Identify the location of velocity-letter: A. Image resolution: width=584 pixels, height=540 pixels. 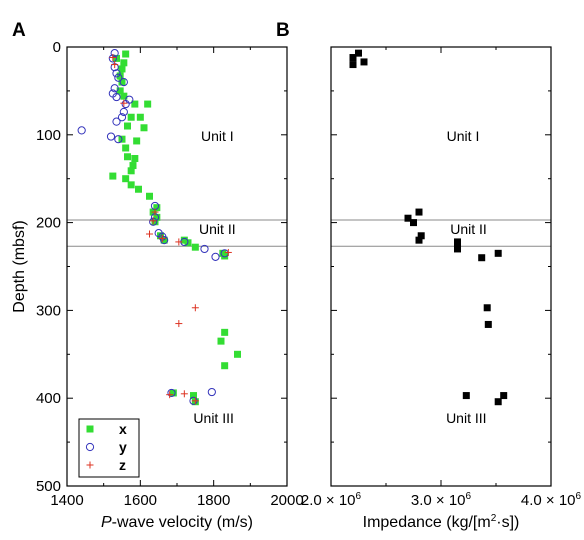
(19, 30).